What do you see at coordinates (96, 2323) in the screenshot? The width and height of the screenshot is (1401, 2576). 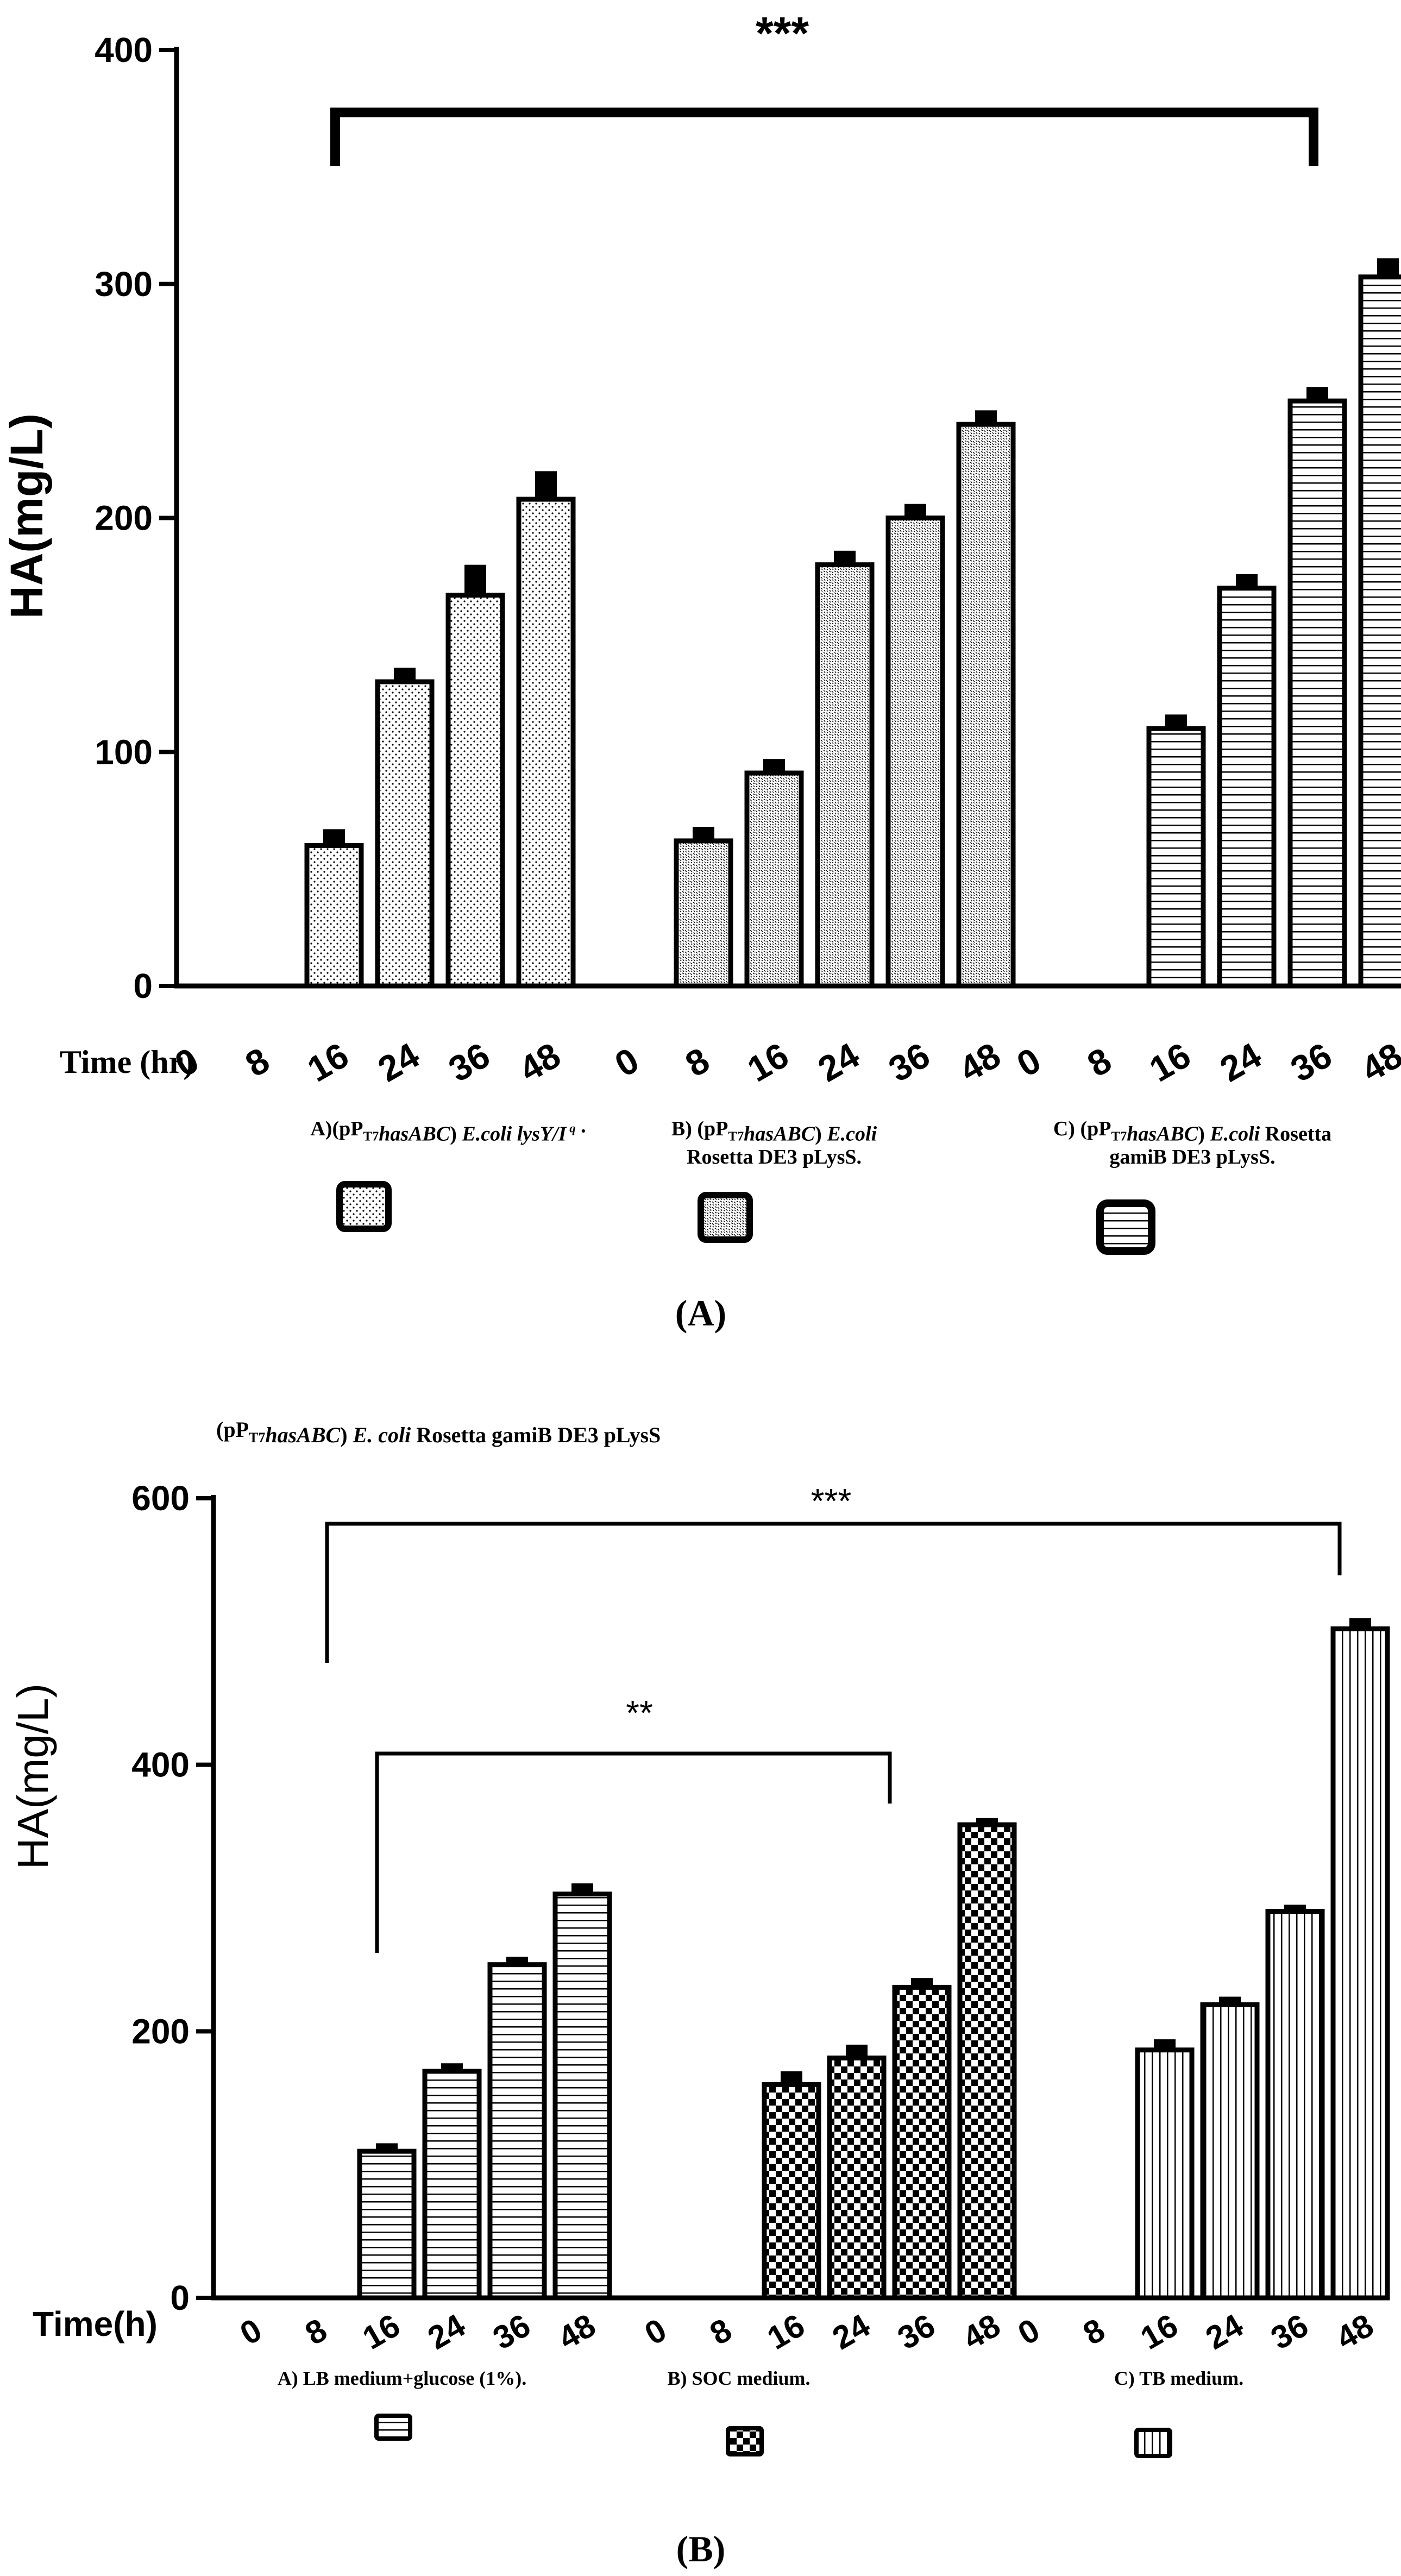 I see `x-axis-title: Time(h)` at bounding box center [96, 2323].